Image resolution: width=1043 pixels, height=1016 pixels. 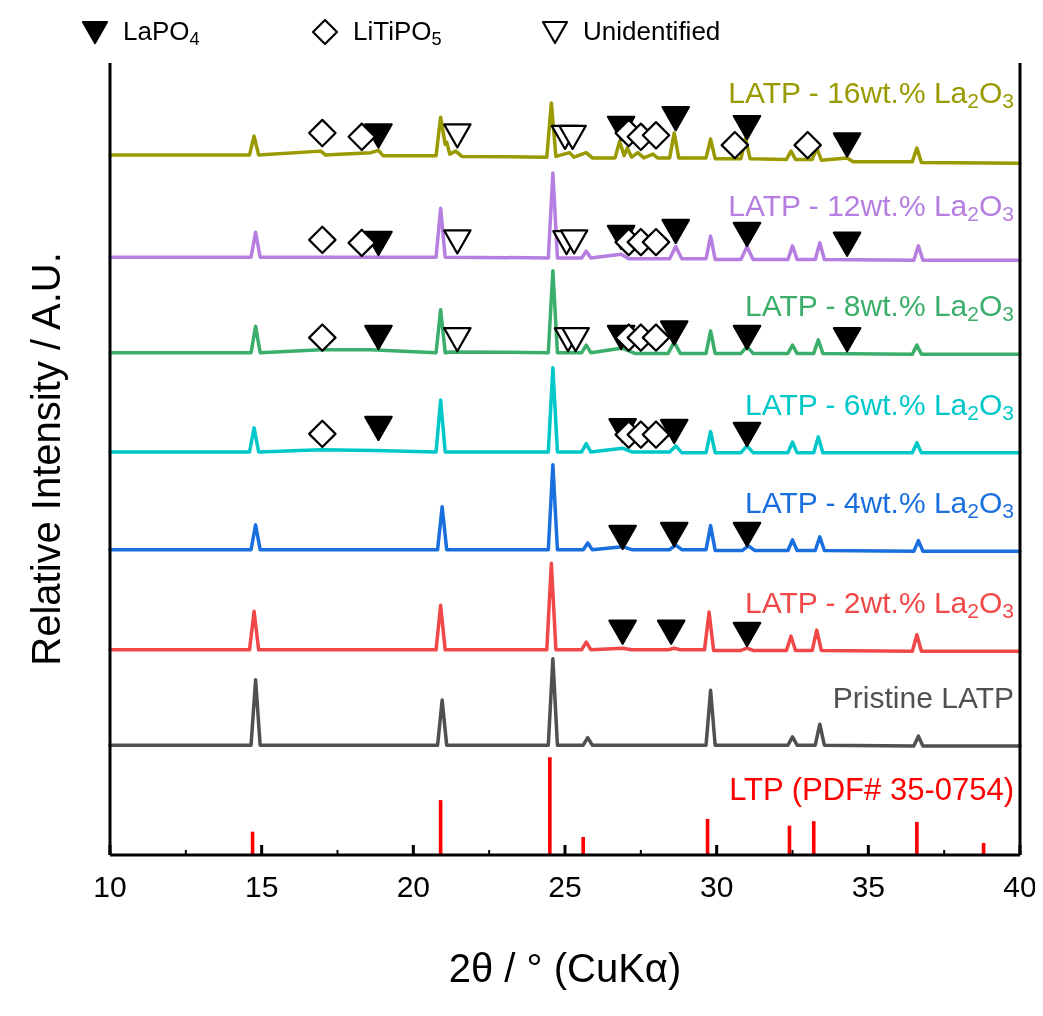 I want to click on legend-label: Unidentified, so click(x=652, y=31).